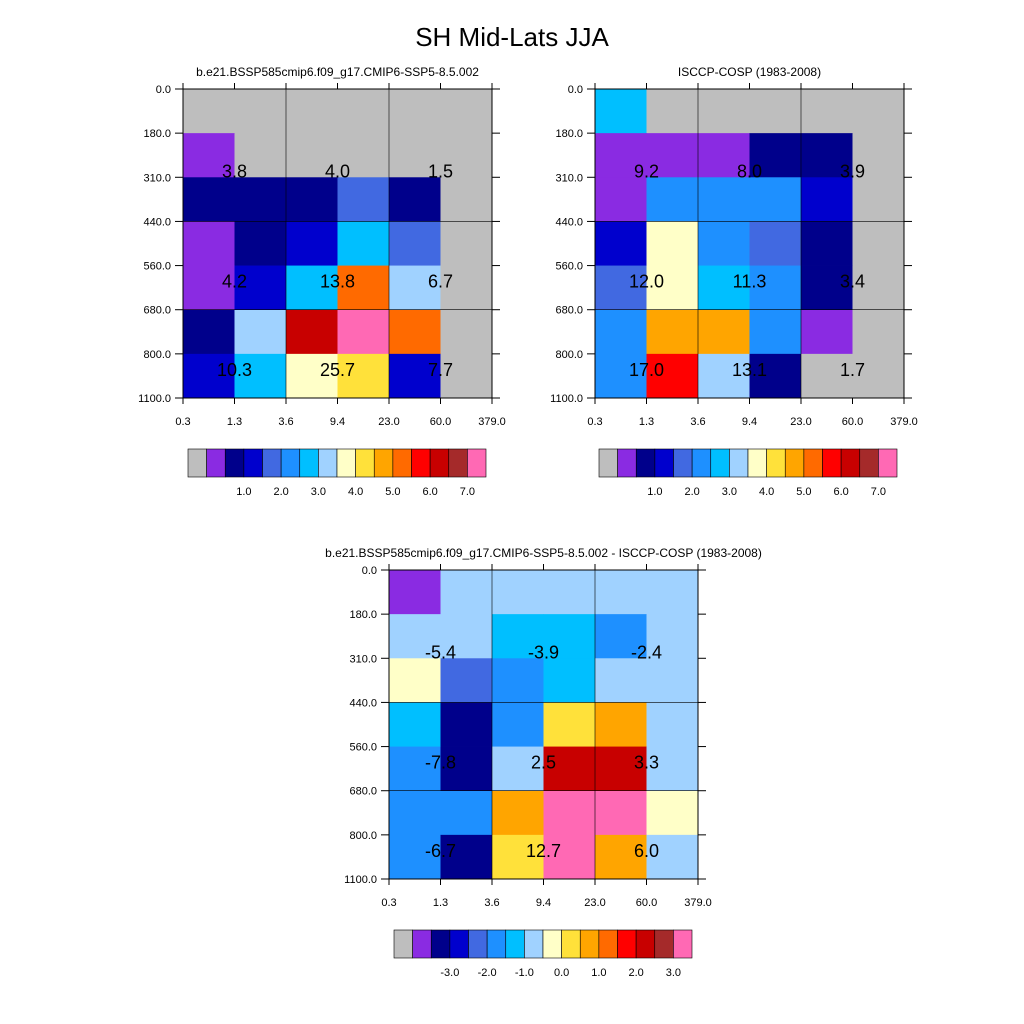 The height and width of the screenshot is (1024, 1024). I want to click on cell-annotation: 13.8, so click(337, 282).